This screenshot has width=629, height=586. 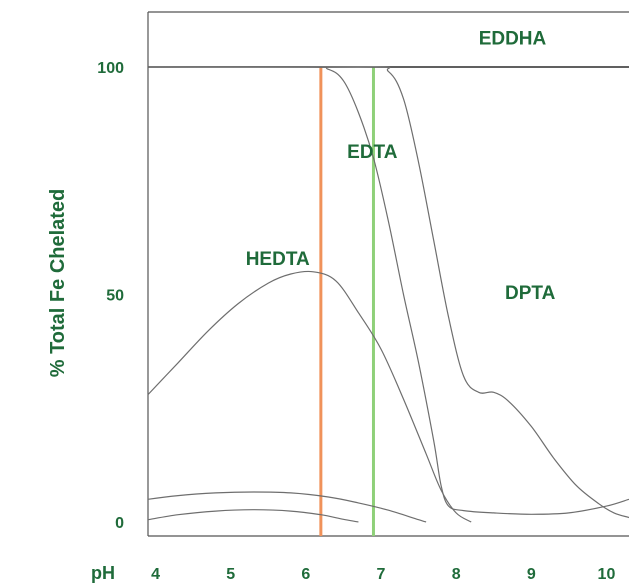 What do you see at coordinates (230, 574) in the screenshot?
I see `x-tick-label-5: 5` at bounding box center [230, 574].